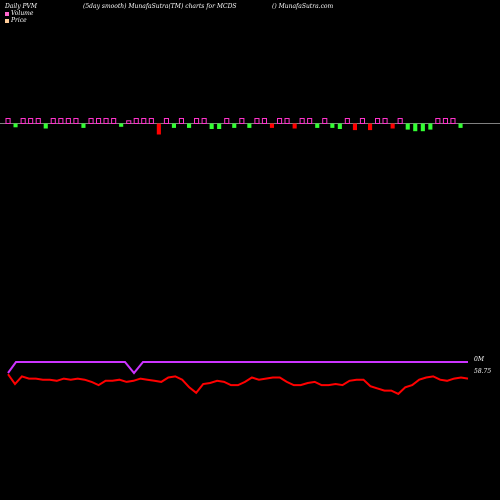 Image resolution: width=500 pixels, height=500 pixels. I want to click on volume-line, so click(237, 368).